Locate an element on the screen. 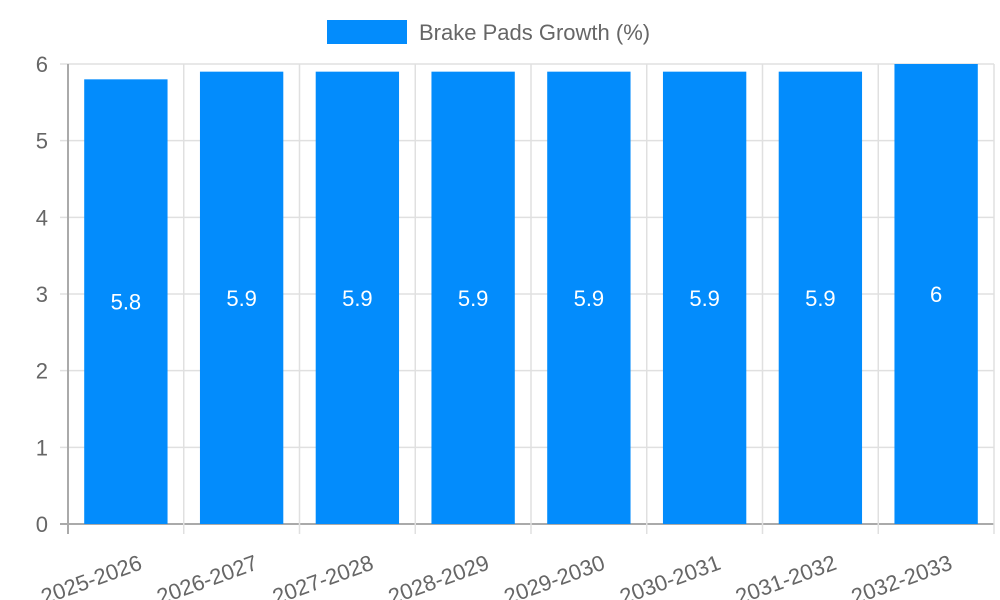 The width and height of the screenshot is (1000, 600). x-tick-label: 2028-2029 is located at coordinates (438, 575).